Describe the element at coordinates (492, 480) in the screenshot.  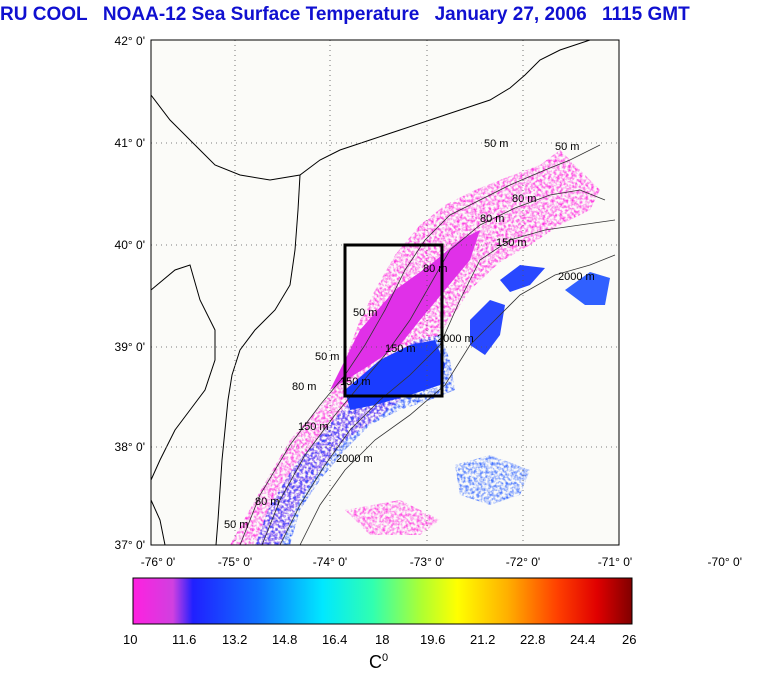
I see `sst-blue-patch` at that location.